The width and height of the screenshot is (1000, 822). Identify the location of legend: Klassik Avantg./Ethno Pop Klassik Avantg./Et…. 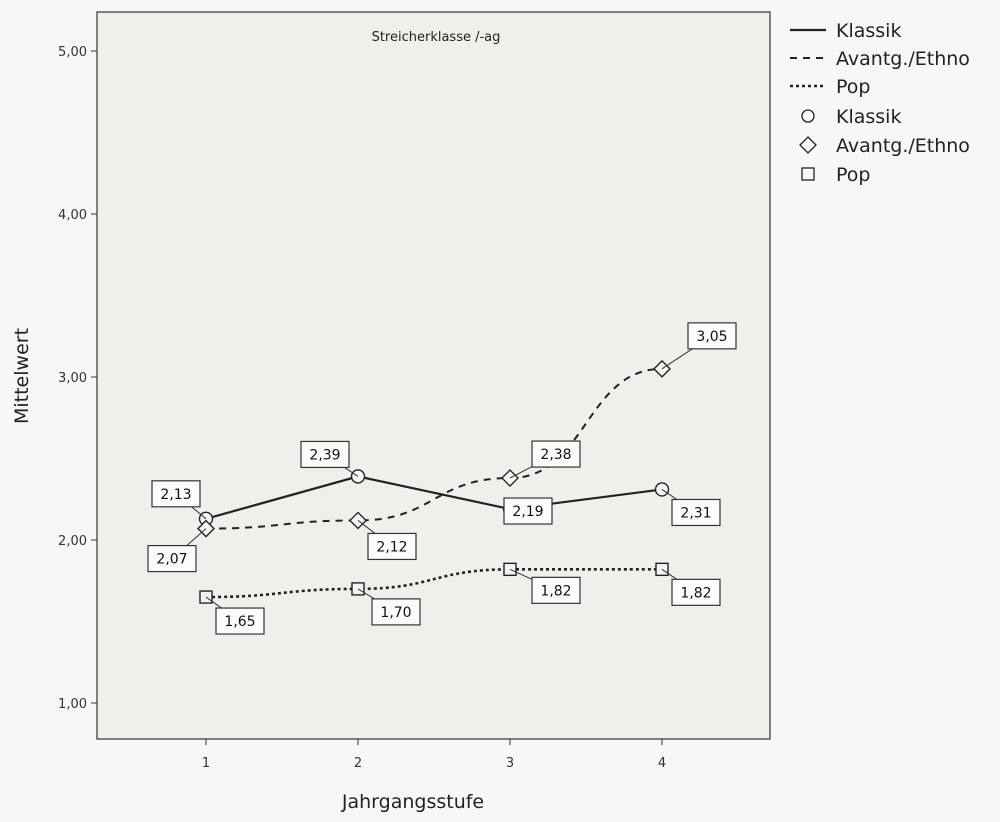
(880, 103).